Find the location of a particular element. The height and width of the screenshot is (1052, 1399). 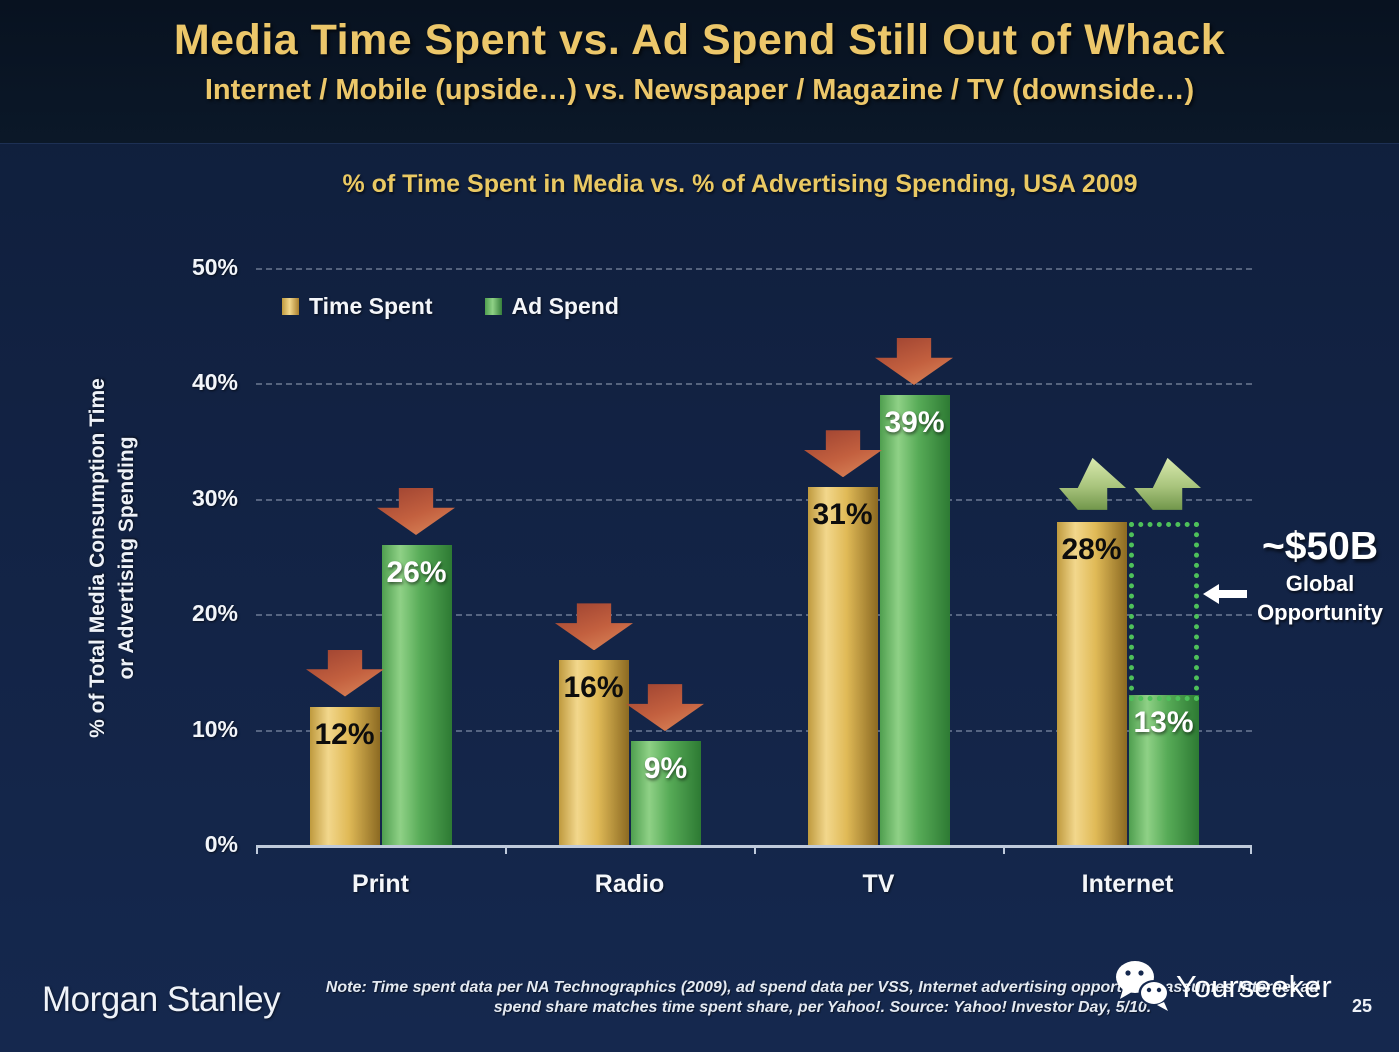

y-axis-tick-label: 10% is located at coordinates (214, 728).